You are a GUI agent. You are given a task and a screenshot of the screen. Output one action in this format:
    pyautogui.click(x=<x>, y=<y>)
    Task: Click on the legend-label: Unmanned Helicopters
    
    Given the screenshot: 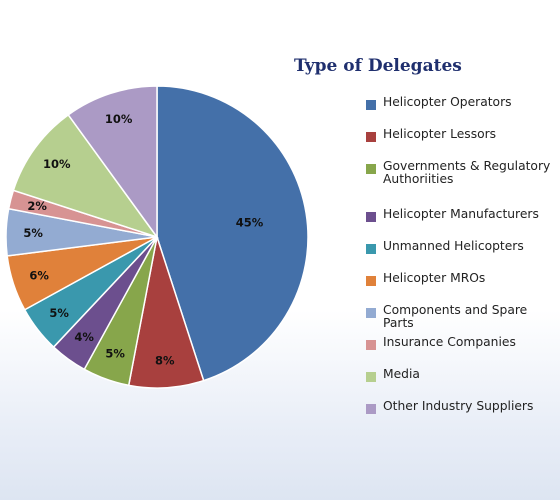 What is the action you would take?
    pyautogui.click(x=453, y=246)
    